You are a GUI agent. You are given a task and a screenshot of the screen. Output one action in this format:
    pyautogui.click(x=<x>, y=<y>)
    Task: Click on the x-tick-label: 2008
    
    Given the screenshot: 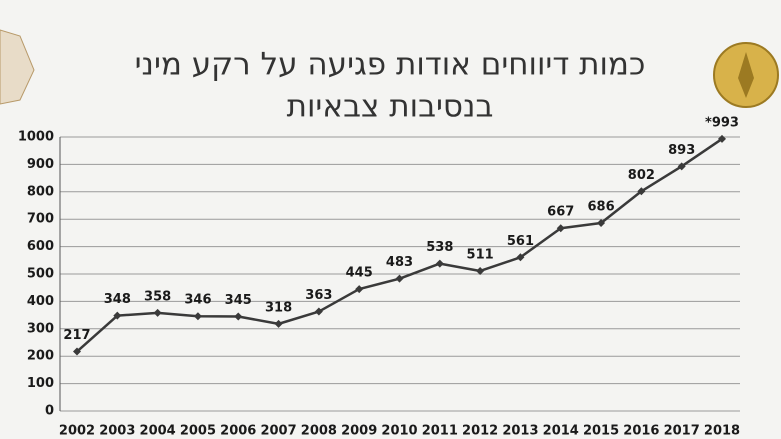 What is the action you would take?
    pyautogui.click(x=319, y=431)
    